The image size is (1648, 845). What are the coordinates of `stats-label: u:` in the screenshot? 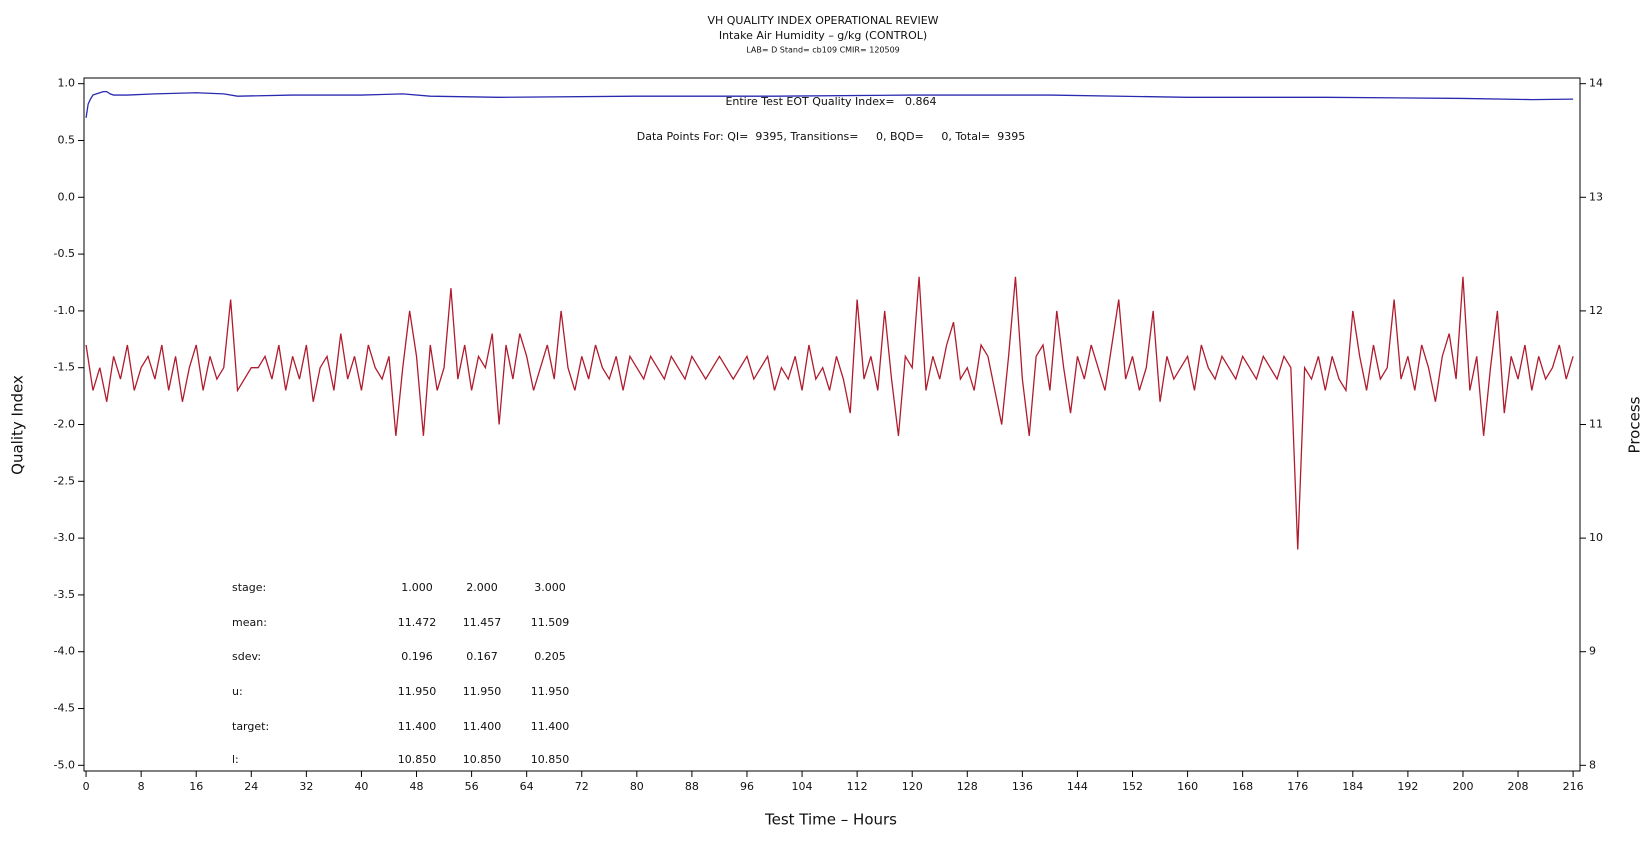 It's located at (237, 691).